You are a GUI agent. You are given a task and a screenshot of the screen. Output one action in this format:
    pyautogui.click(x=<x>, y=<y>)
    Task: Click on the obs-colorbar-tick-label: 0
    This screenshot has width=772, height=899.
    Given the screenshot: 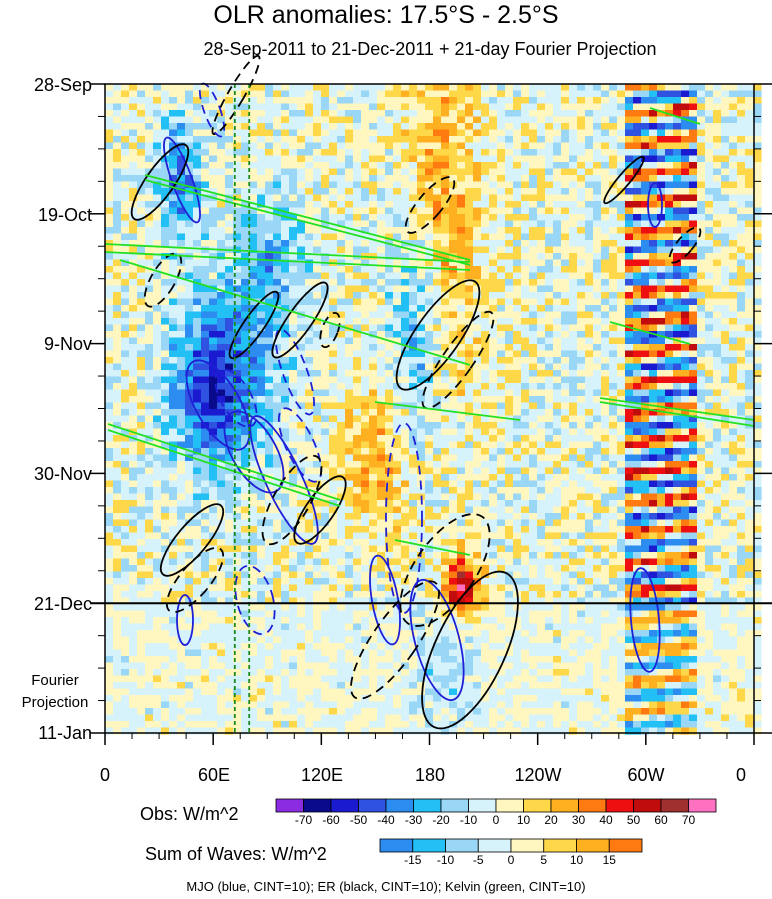 What is the action you would take?
    pyautogui.click(x=496, y=820)
    